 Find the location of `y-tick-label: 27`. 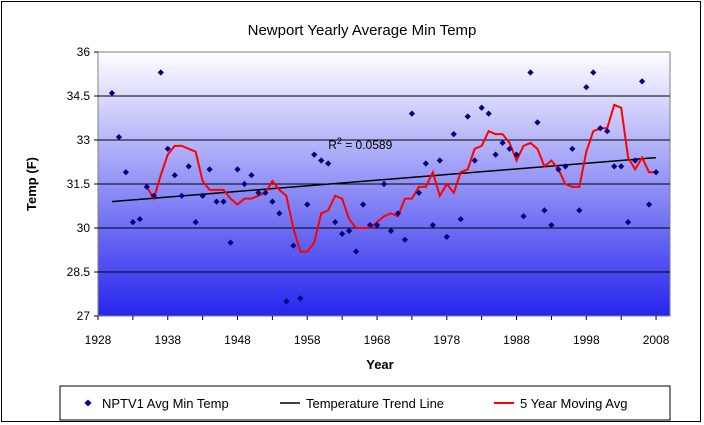

y-tick-label: 27 is located at coordinates (84, 316).